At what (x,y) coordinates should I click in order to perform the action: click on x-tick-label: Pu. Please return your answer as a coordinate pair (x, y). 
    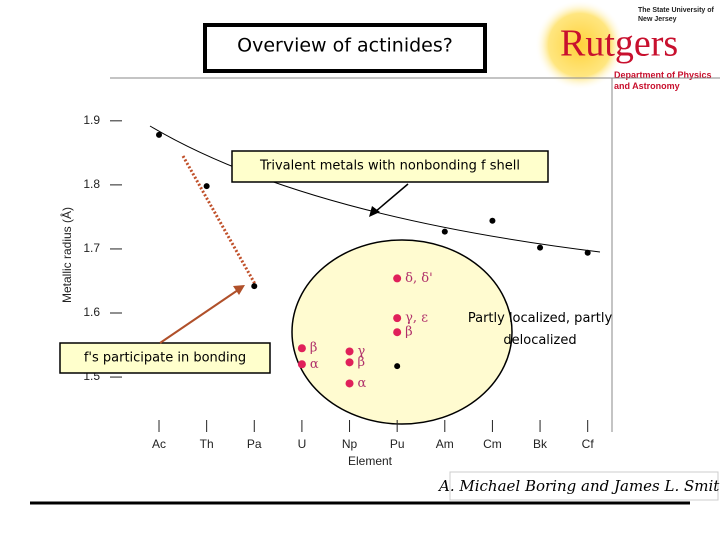
    Looking at the image, I should click on (397, 444).